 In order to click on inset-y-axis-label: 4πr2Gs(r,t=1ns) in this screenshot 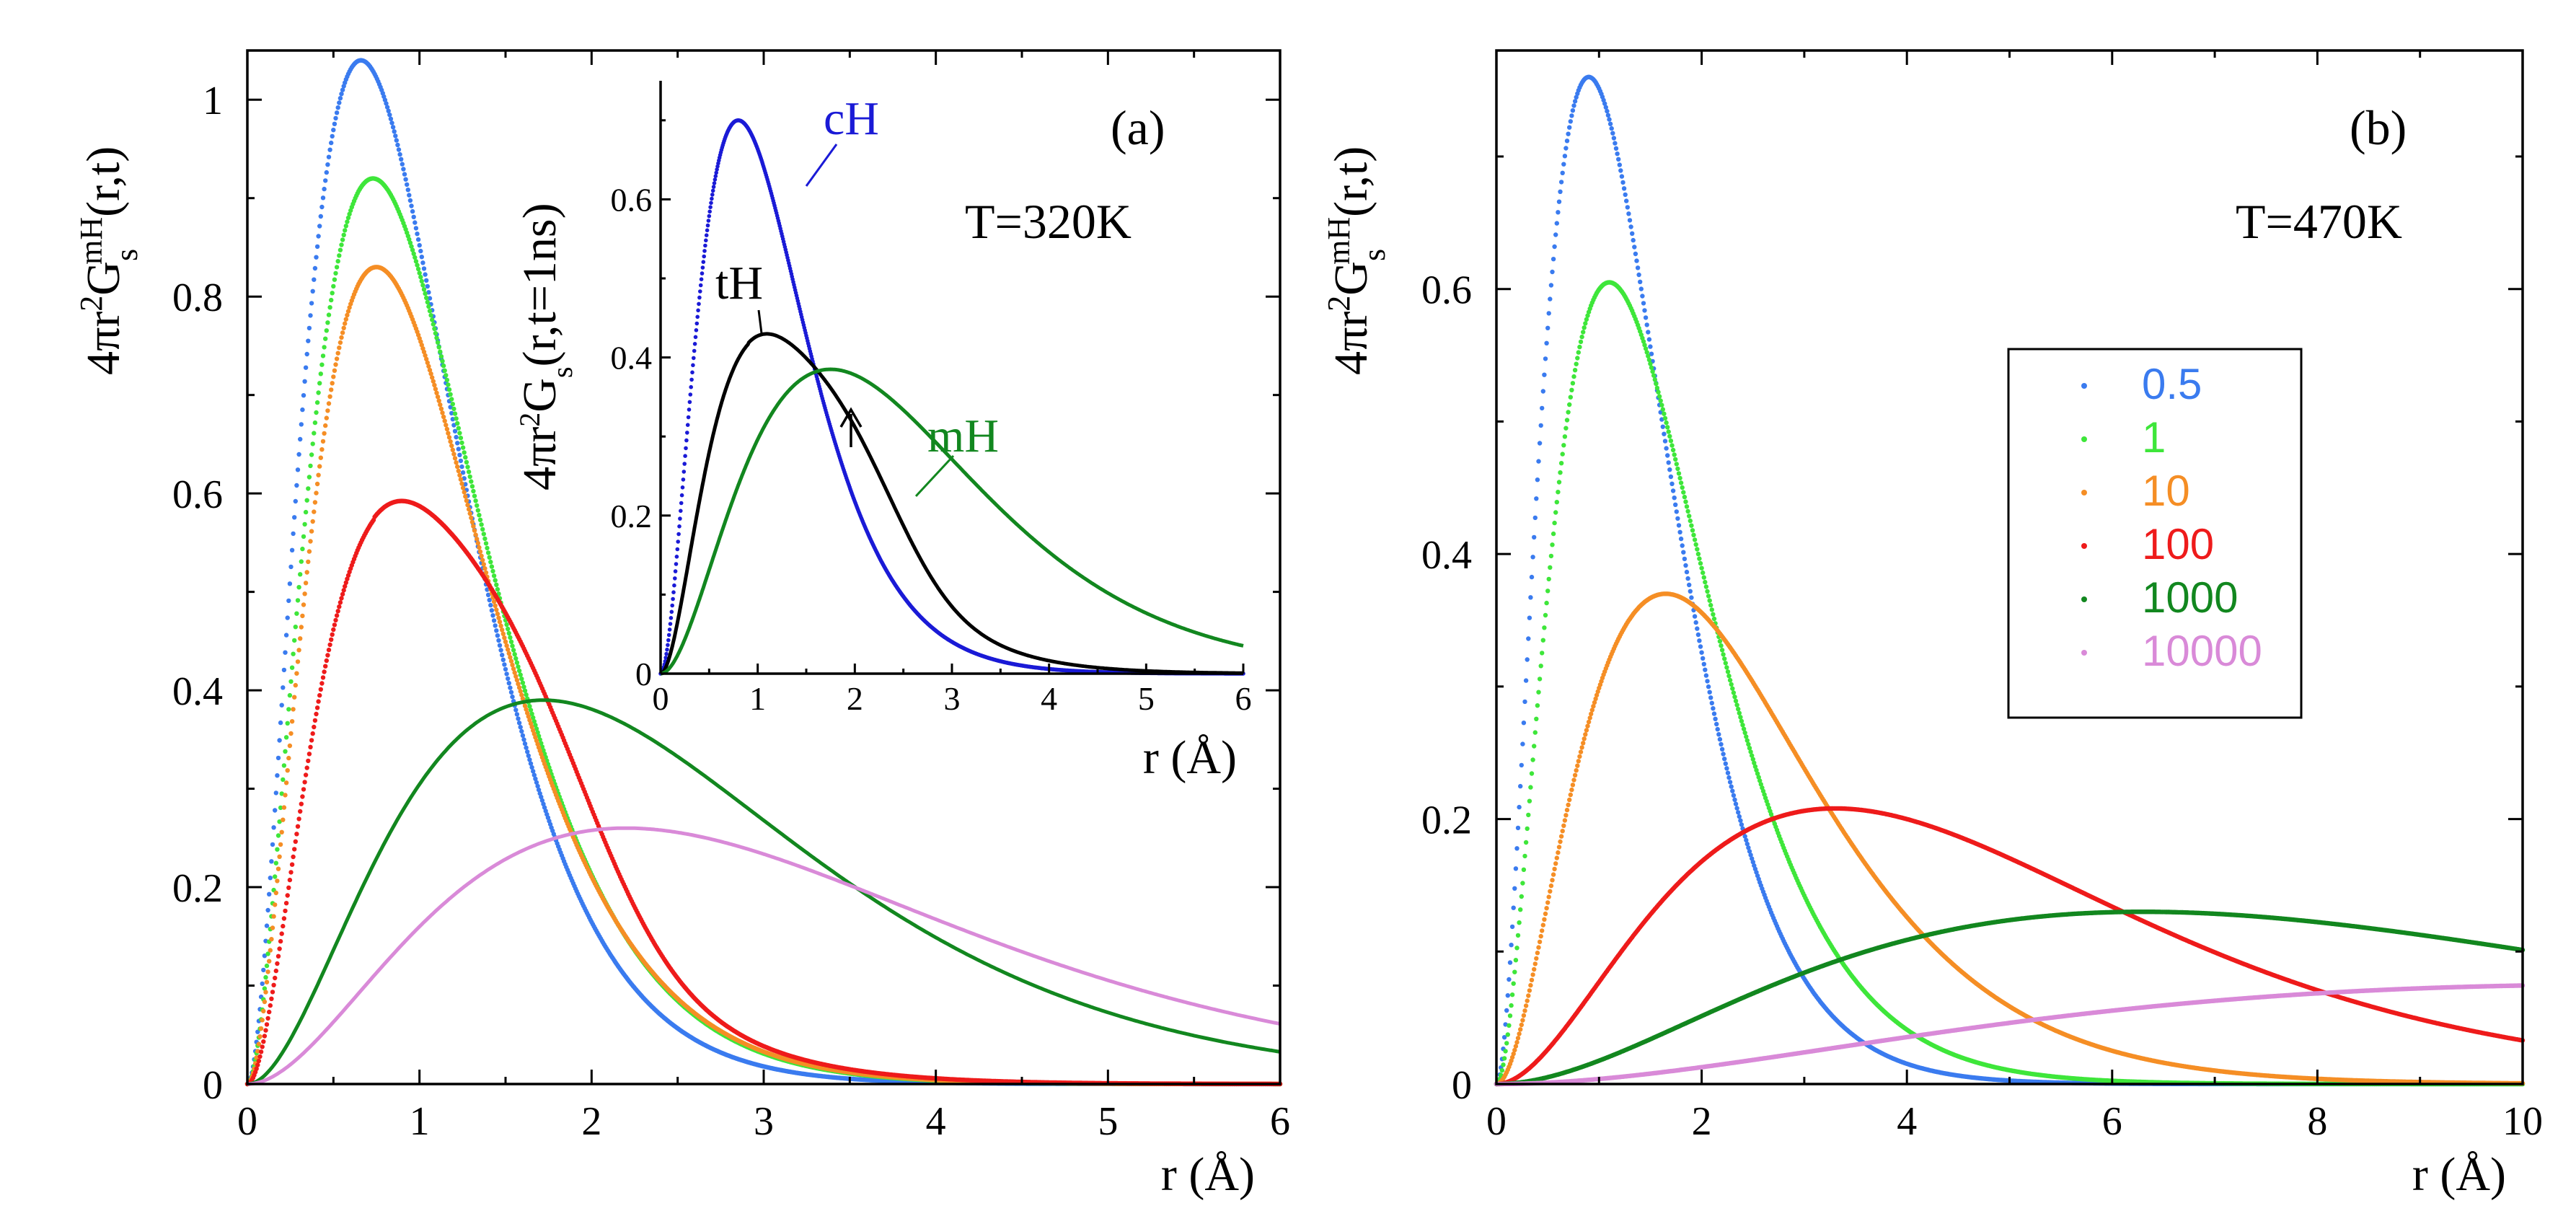, I will do `click(545, 346)`.